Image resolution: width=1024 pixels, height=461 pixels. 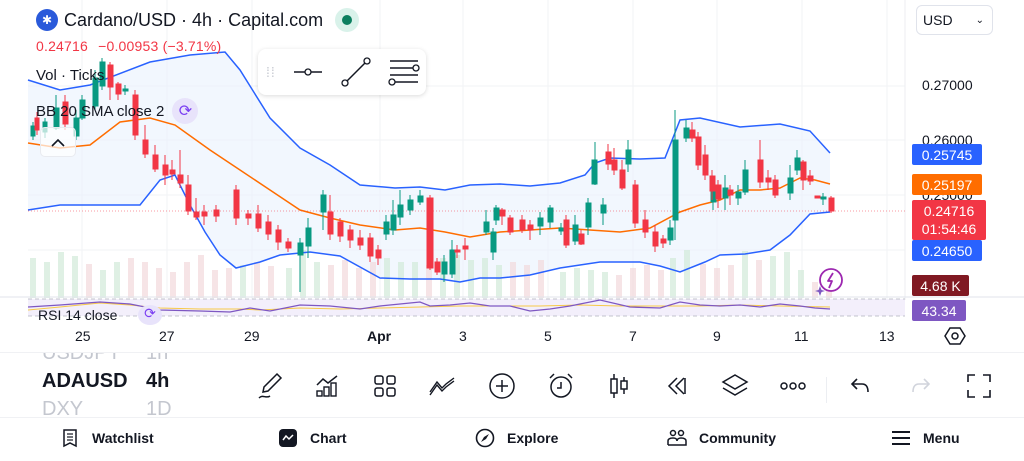 I want to click on indicator-volume: Vol · Ticks, so click(x=197, y=75).